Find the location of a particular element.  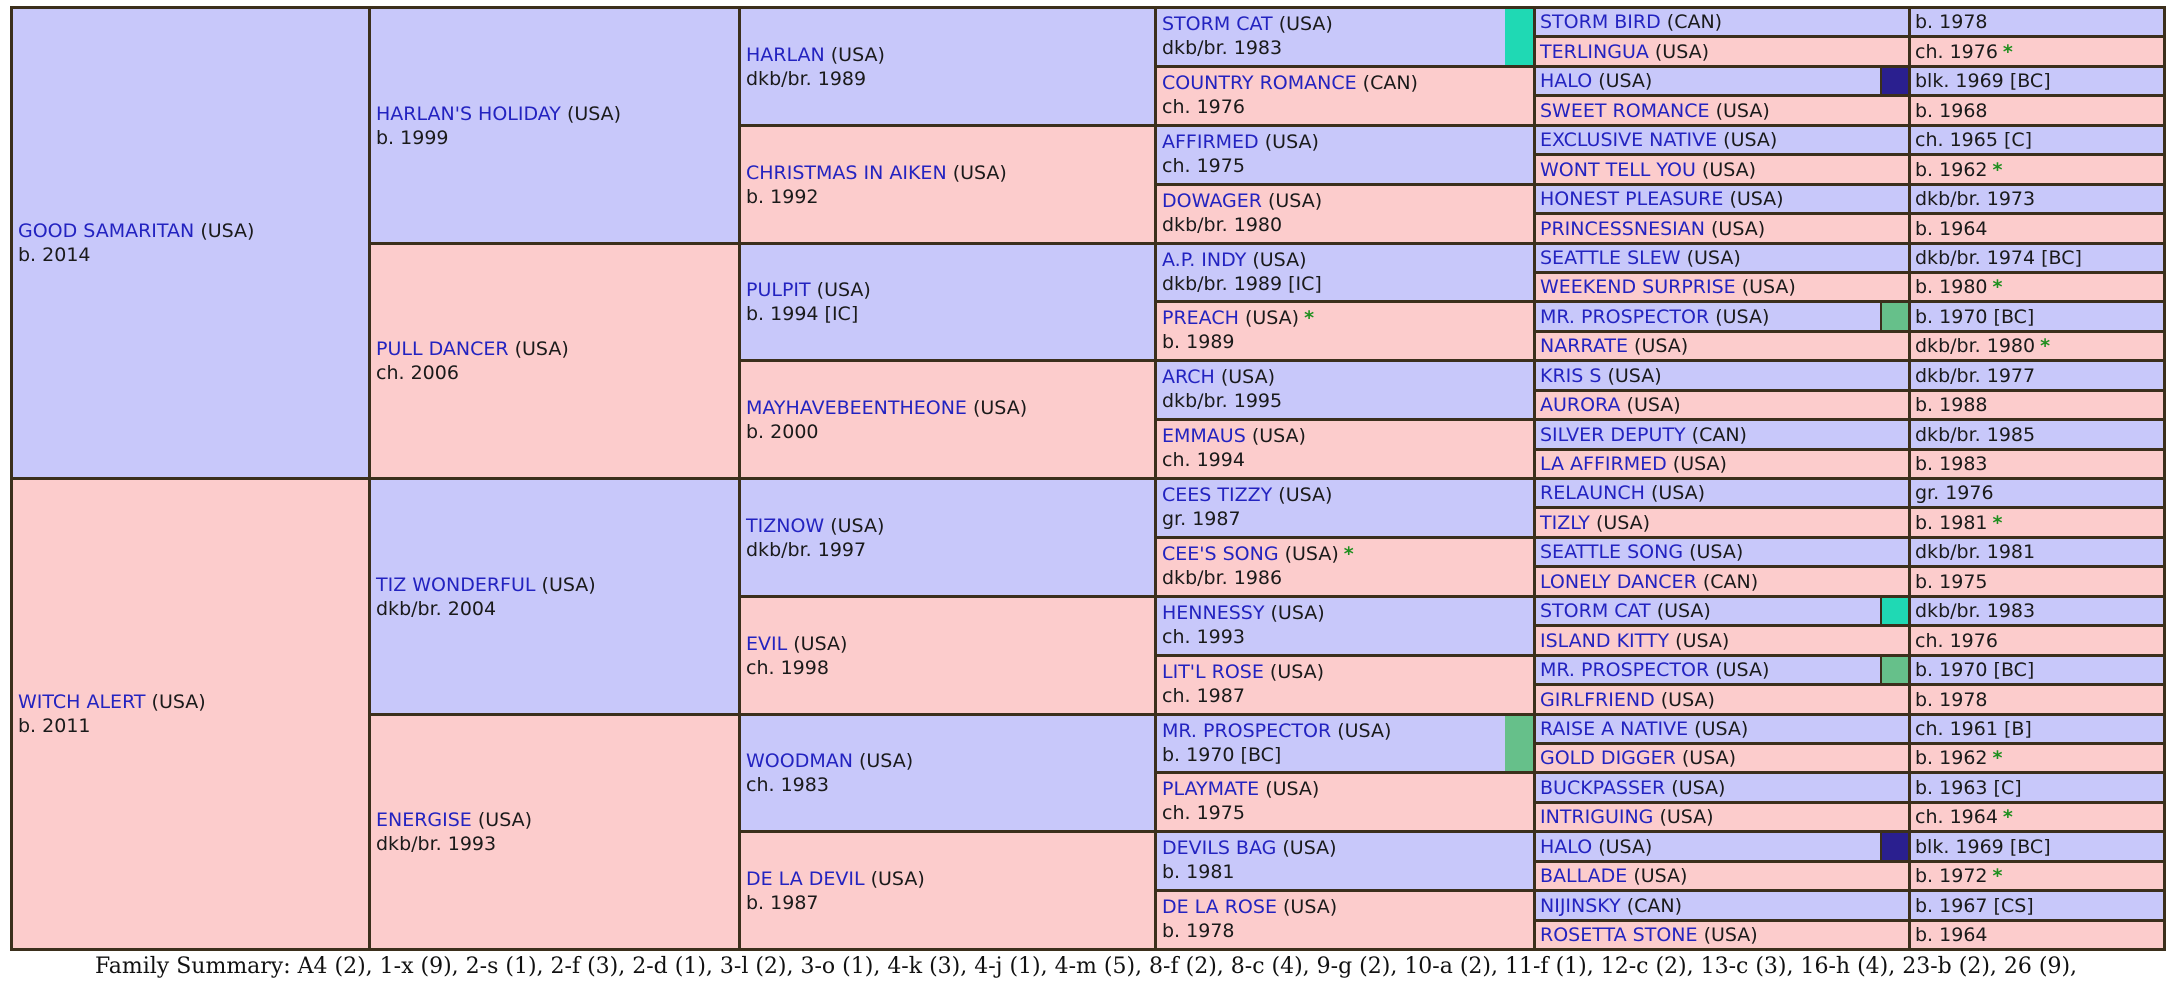

horse-name-link: DE LA ROSE is located at coordinates (1219, 907).